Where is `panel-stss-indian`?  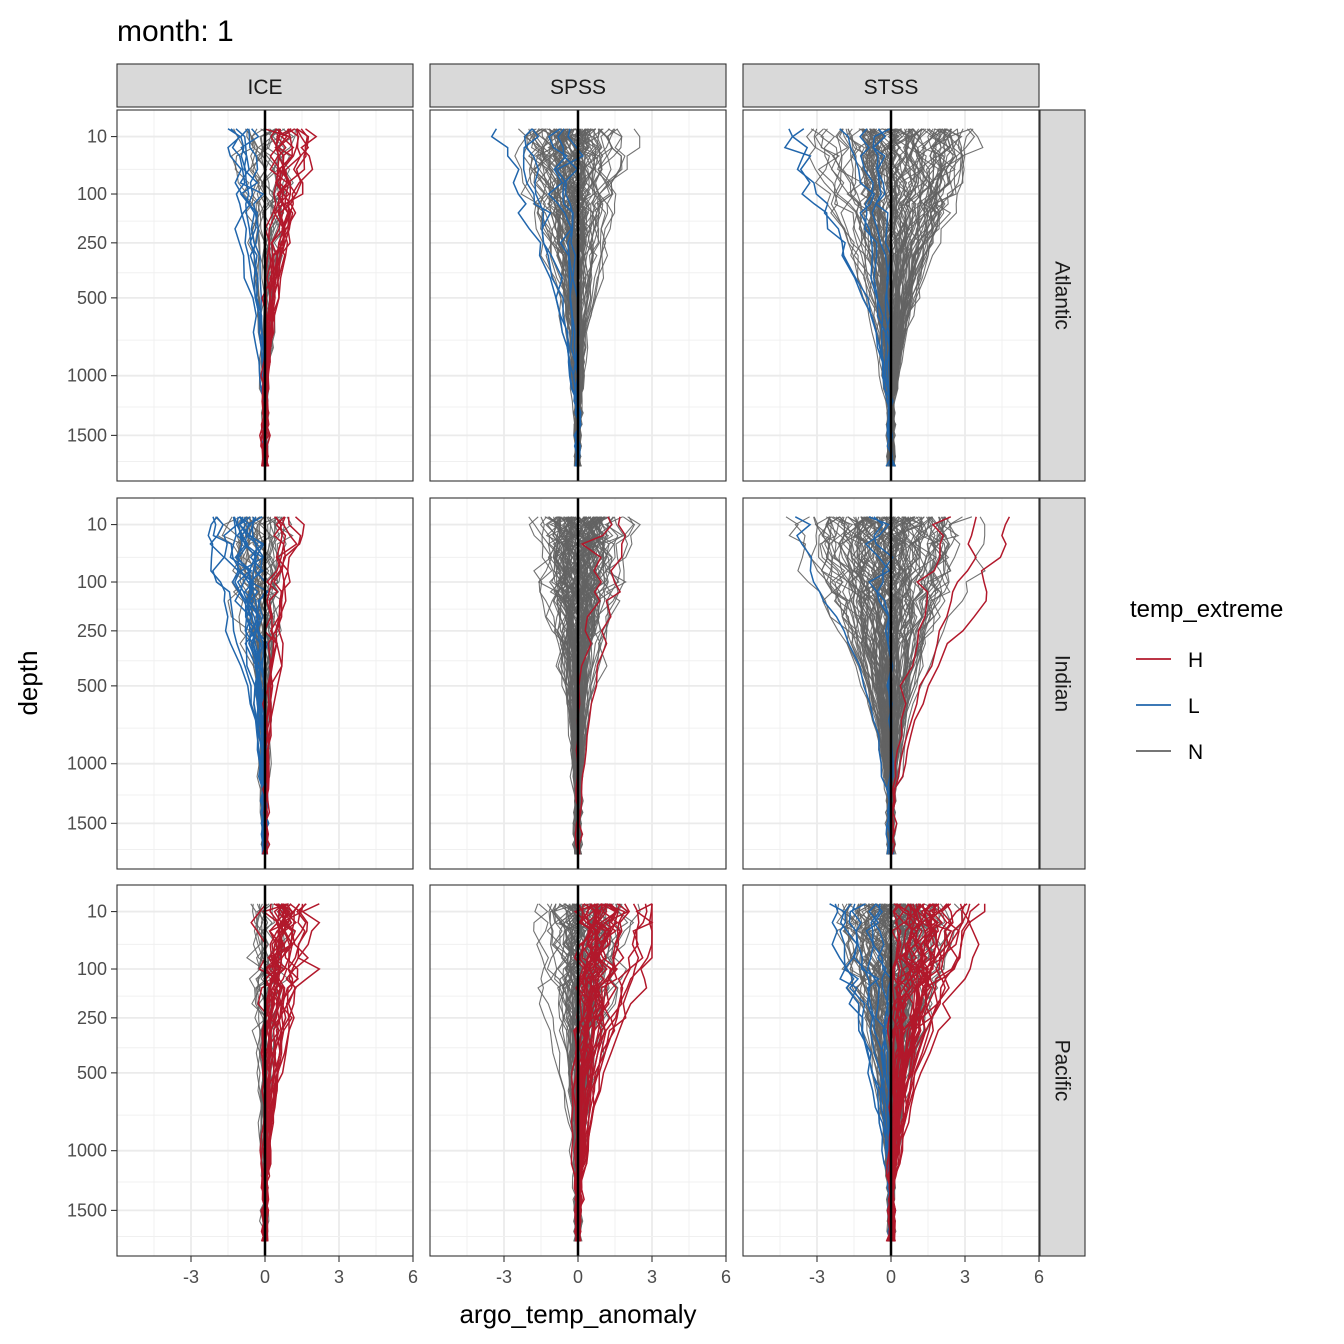 panel-stss-indian is located at coordinates (891, 683).